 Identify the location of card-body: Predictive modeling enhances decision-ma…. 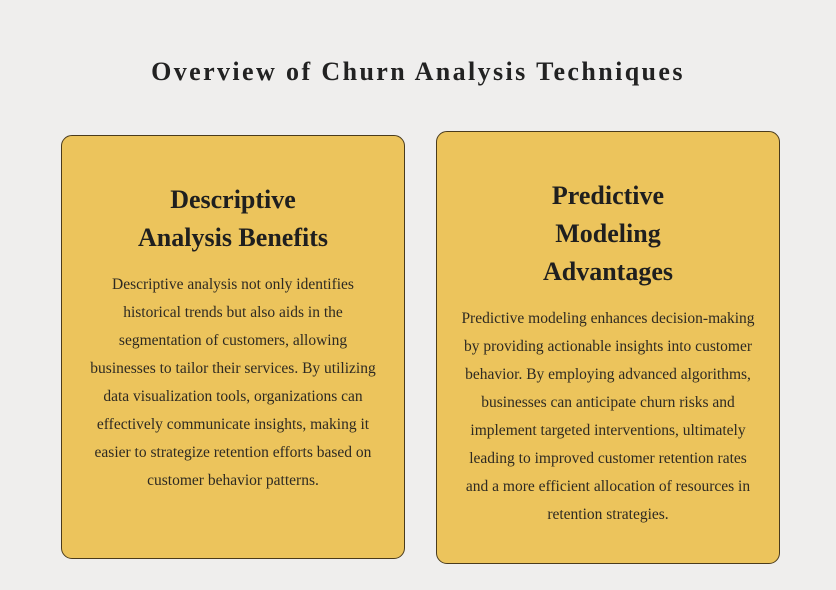
(608, 416).